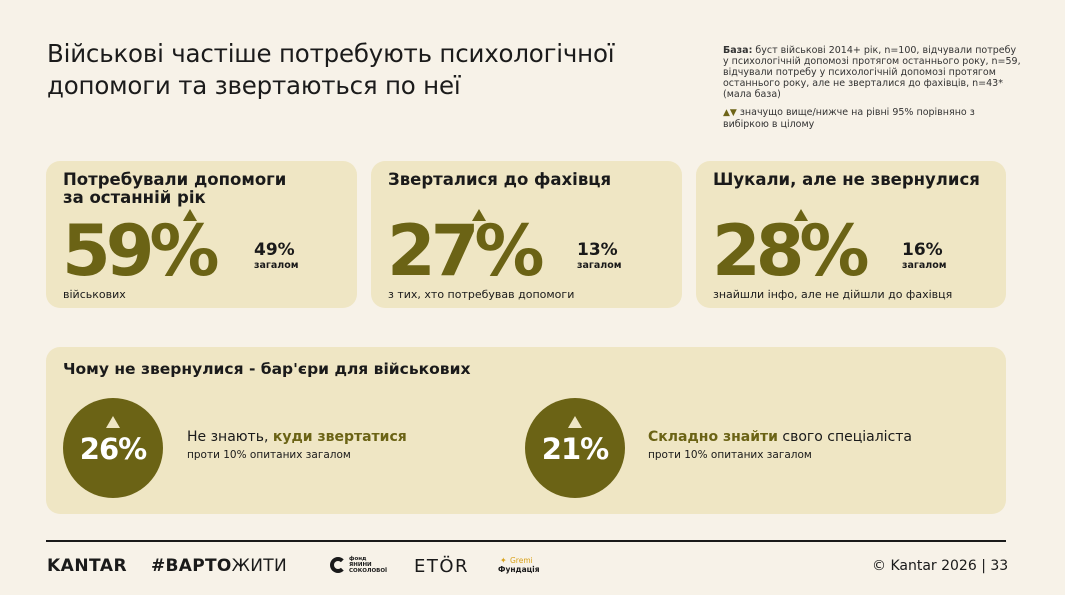 The width and height of the screenshot is (1065, 595). I want to click on compare-percentage: 49%, so click(274, 250).